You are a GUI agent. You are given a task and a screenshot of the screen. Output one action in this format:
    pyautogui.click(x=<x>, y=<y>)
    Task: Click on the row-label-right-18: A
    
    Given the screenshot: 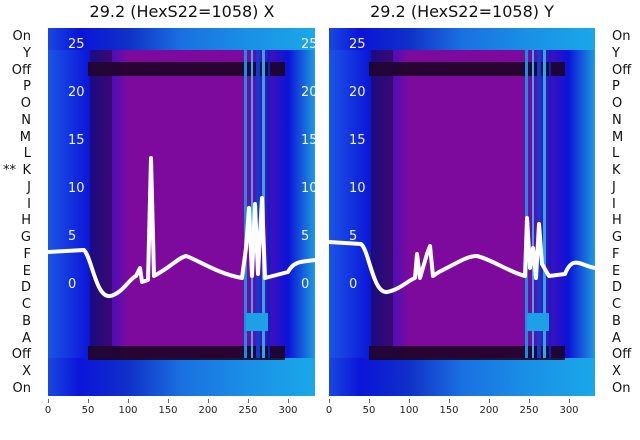 What is the action you would take?
    pyautogui.click(x=616, y=338)
    